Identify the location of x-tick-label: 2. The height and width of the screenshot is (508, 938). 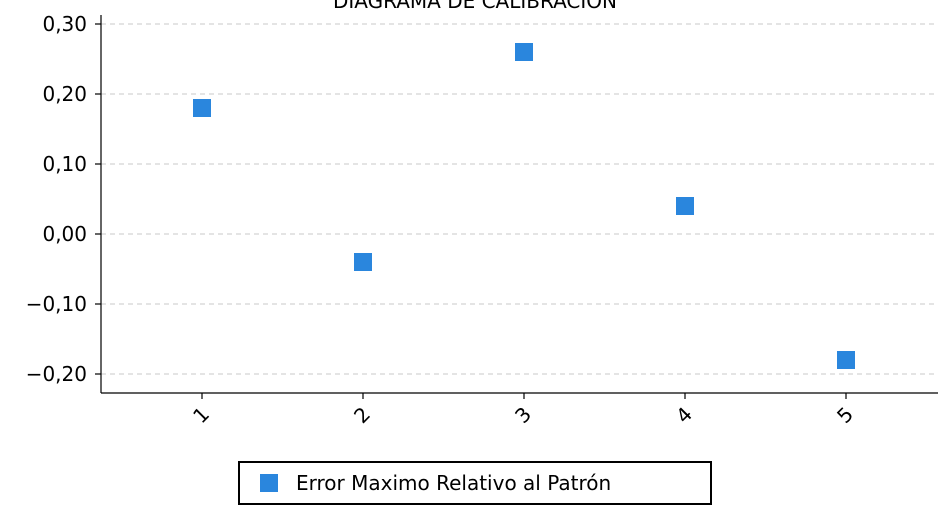
(362, 415).